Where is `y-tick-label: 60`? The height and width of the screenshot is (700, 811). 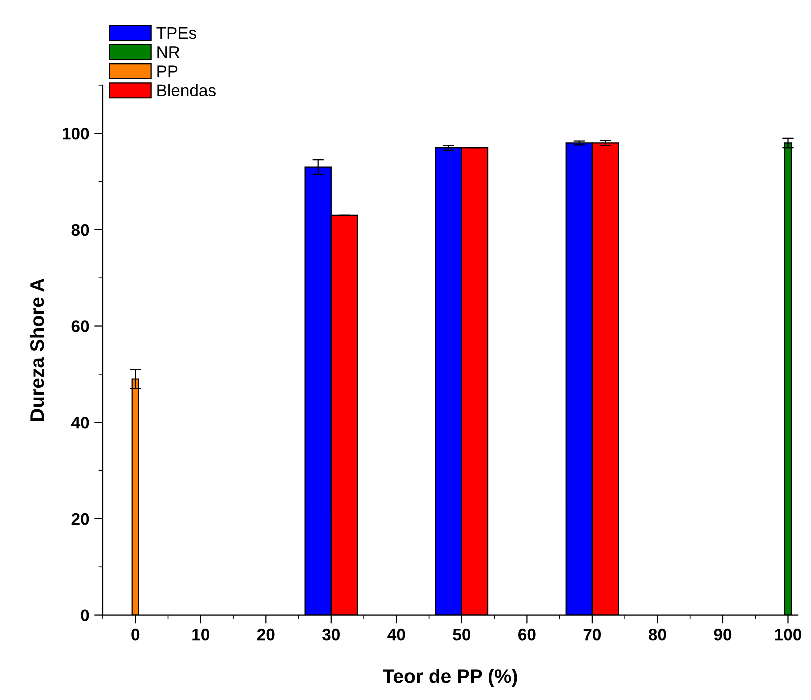
y-tick-label: 60 is located at coordinates (81, 326).